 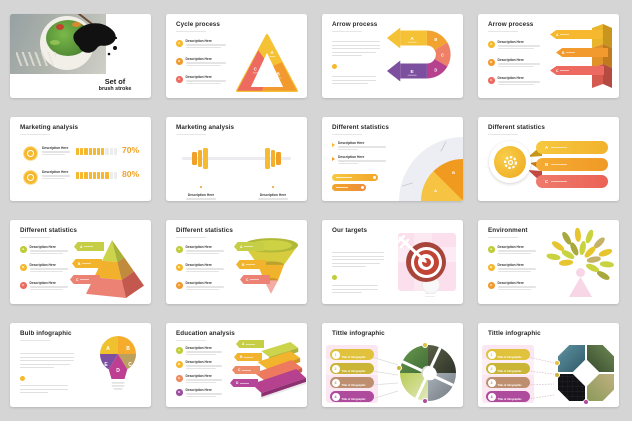 What do you see at coordinates (547, 181) in the screenshot?
I see `pill-letter: C` at bounding box center [547, 181].